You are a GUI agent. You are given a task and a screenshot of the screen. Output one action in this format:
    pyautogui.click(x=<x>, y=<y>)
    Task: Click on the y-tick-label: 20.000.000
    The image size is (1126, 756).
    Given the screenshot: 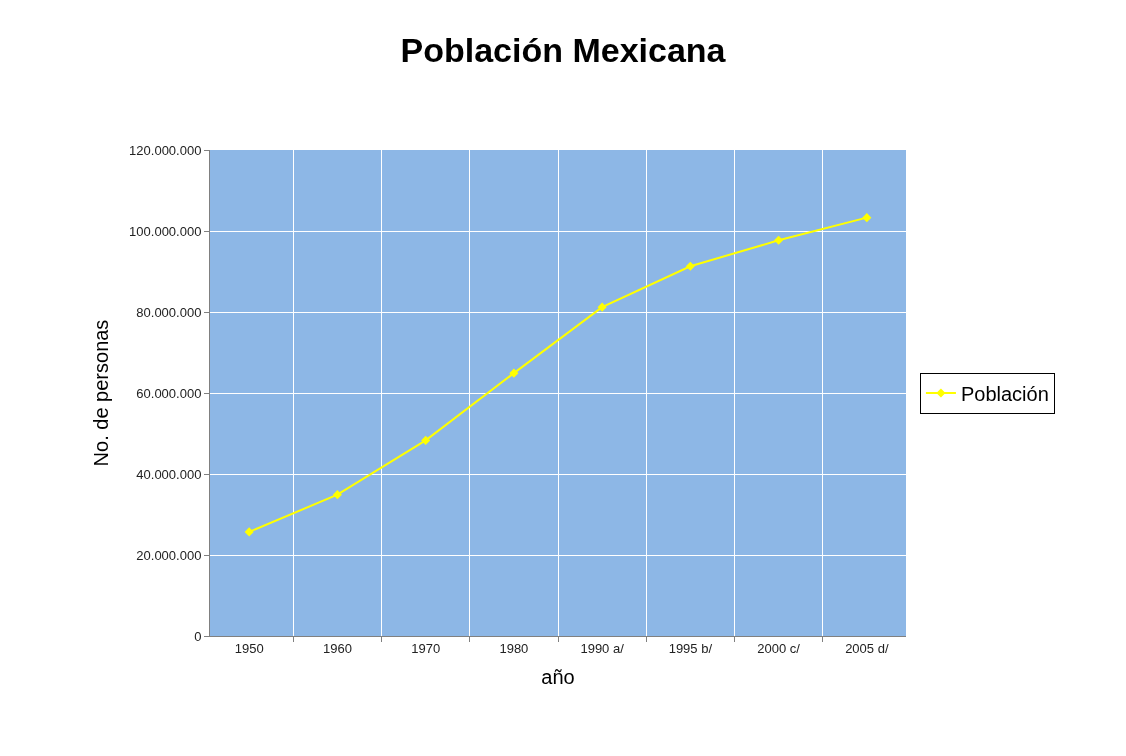 What is the action you would take?
    pyautogui.click(x=169, y=555)
    